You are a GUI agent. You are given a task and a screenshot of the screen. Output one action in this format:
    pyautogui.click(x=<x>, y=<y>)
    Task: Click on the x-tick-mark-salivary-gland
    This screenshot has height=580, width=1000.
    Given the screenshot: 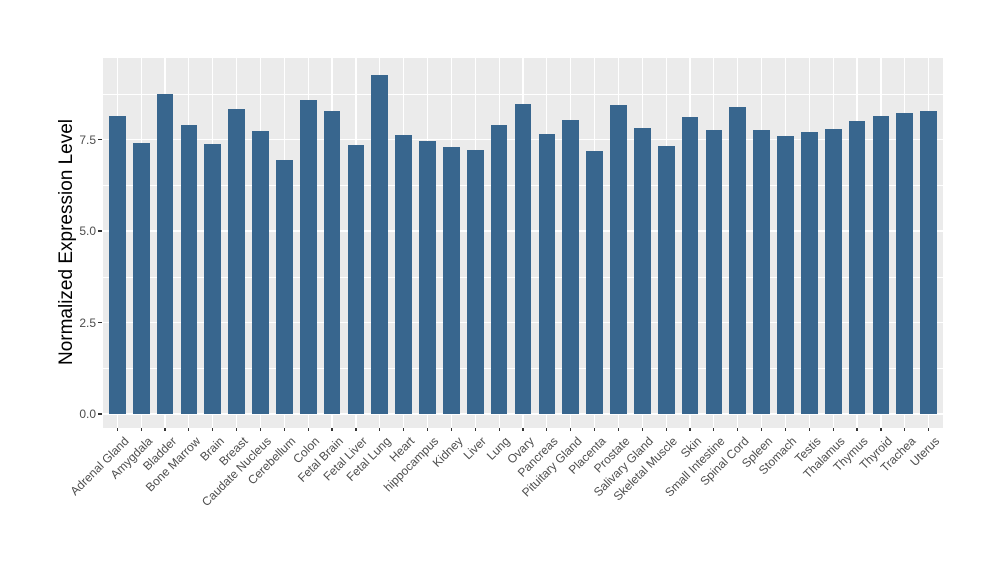 What is the action you would take?
    pyautogui.click(x=642, y=429)
    